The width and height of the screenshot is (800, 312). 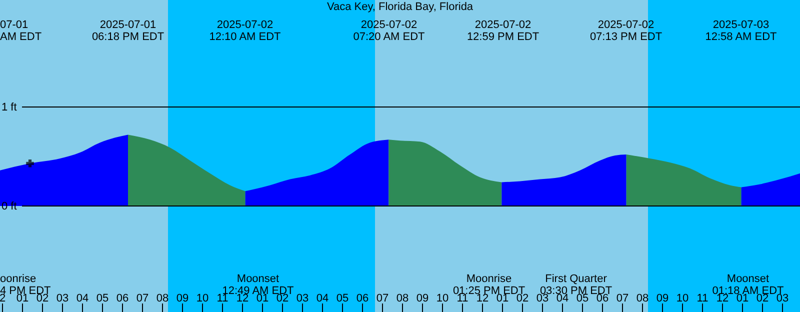 What do you see at coordinates (3, 298) in the screenshot?
I see `x-tick-label: 2` at bounding box center [3, 298].